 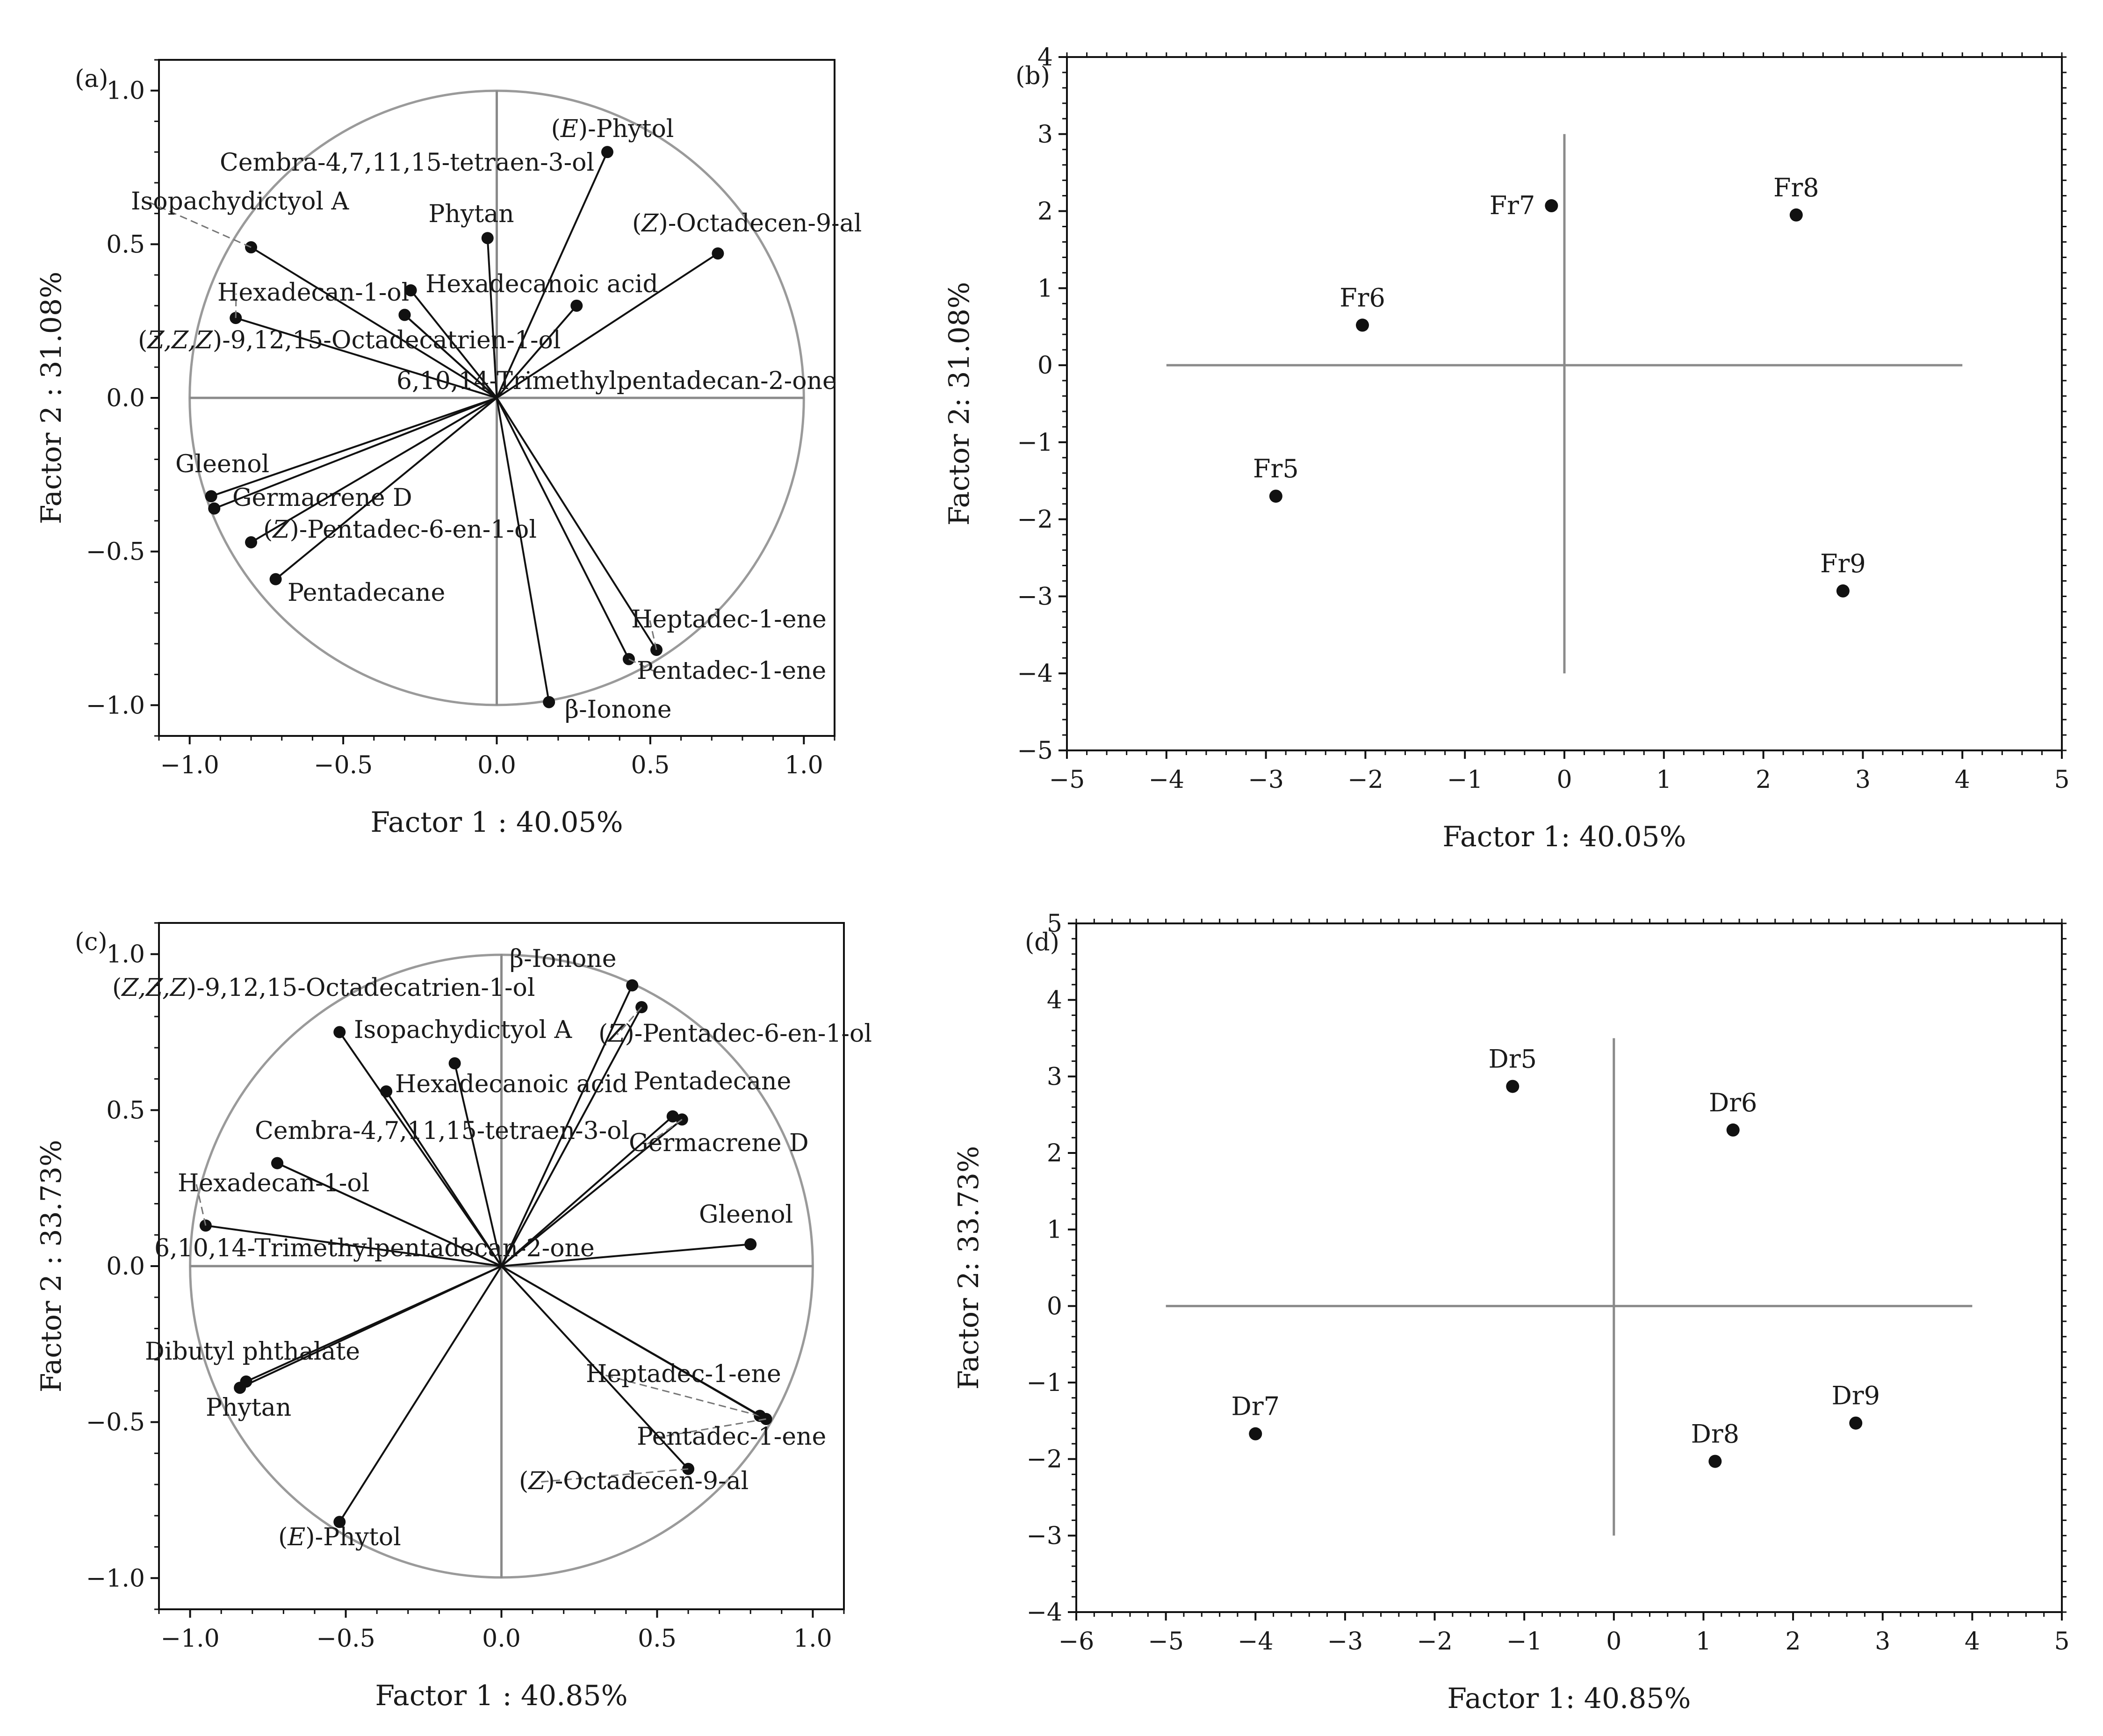 I want to click on y-tick-label: 0.0, so click(x=125, y=398).